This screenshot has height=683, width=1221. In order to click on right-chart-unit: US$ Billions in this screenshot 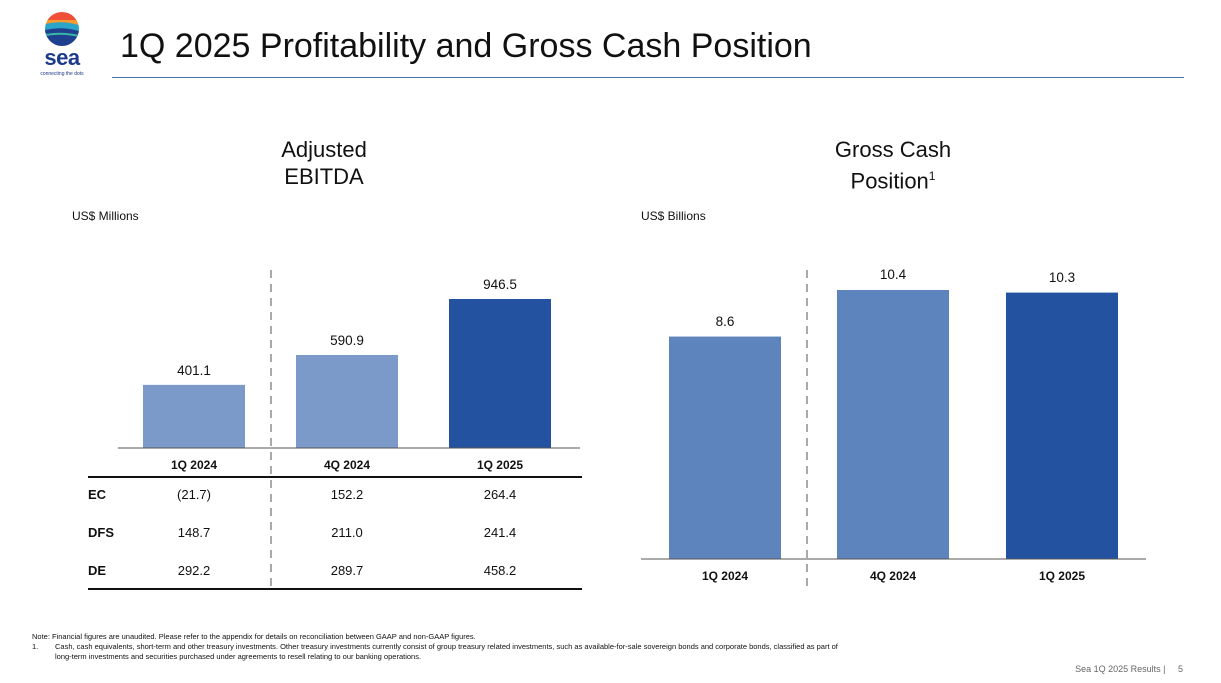, I will do `click(673, 216)`.